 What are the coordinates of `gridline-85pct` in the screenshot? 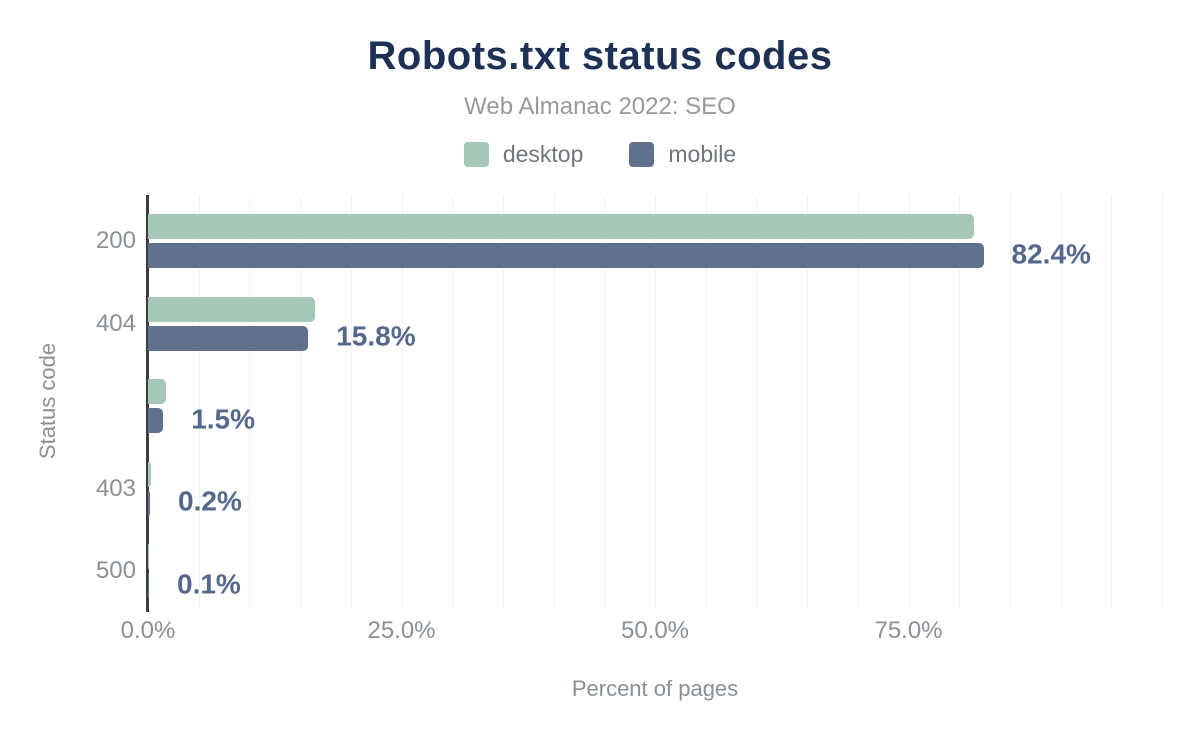 It's located at (1010, 401).